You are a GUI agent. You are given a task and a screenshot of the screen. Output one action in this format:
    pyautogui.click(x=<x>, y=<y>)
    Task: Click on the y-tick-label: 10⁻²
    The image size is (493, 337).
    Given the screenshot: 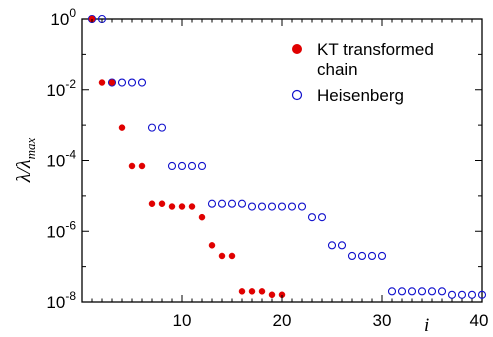 What is the action you would take?
    pyautogui.click(x=61, y=88)
    